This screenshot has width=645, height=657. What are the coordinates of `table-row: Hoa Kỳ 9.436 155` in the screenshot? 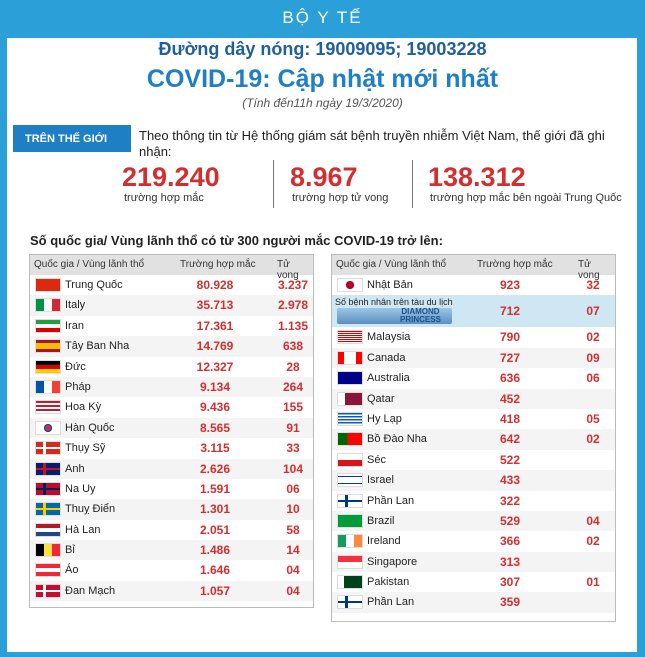 It's located at (171, 407).